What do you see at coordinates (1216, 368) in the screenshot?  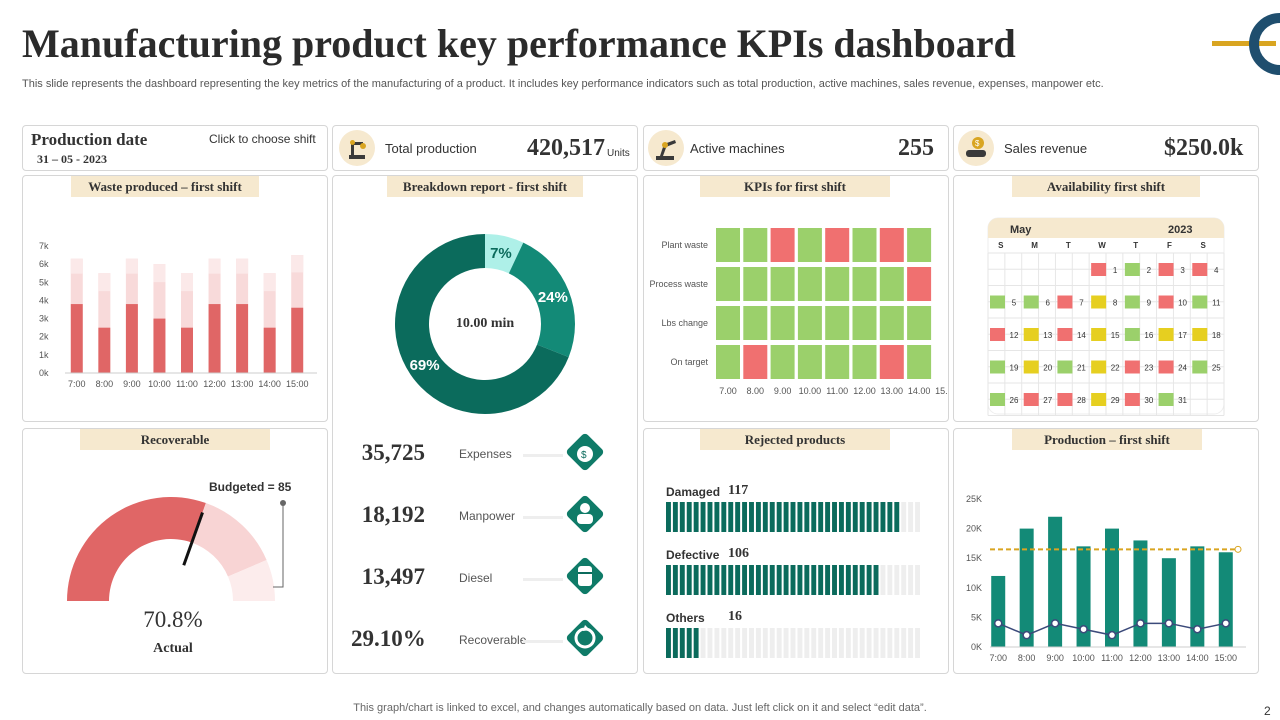 I see `calendar-day: 25` at bounding box center [1216, 368].